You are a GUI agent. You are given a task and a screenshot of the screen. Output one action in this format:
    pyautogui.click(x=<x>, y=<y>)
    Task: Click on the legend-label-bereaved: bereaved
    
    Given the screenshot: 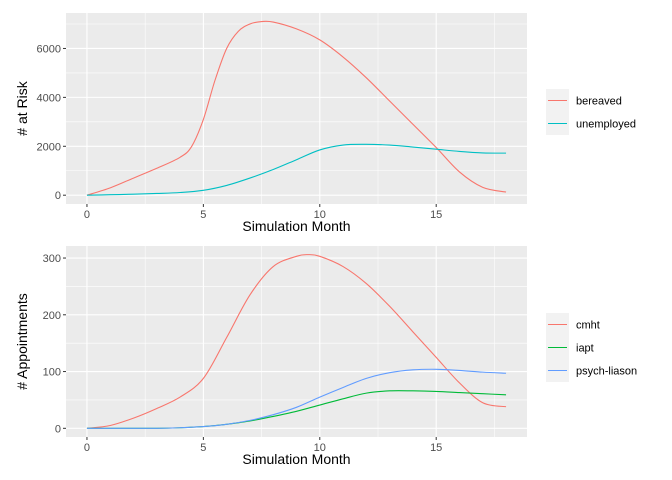 What is the action you would take?
    pyautogui.click(x=599, y=102)
    